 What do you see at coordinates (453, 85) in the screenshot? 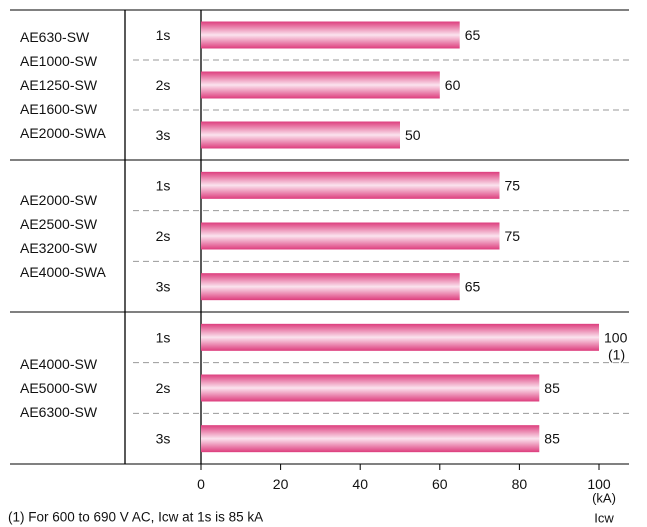
I see `value-label: 60` at bounding box center [453, 85].